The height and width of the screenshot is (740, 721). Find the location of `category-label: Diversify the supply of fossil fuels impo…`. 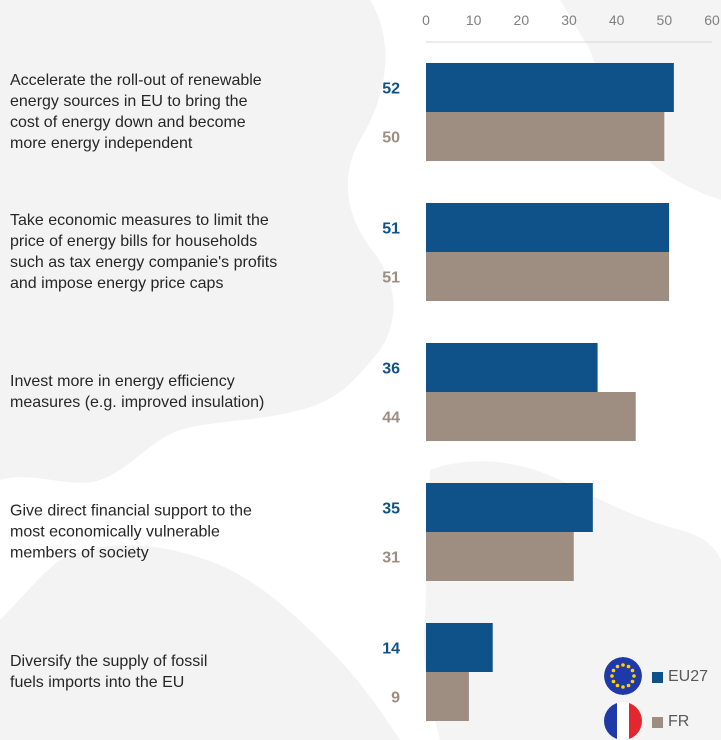

category-label: Diversify the supply of fossil fuels impo… is located at coordinates (108, 672).